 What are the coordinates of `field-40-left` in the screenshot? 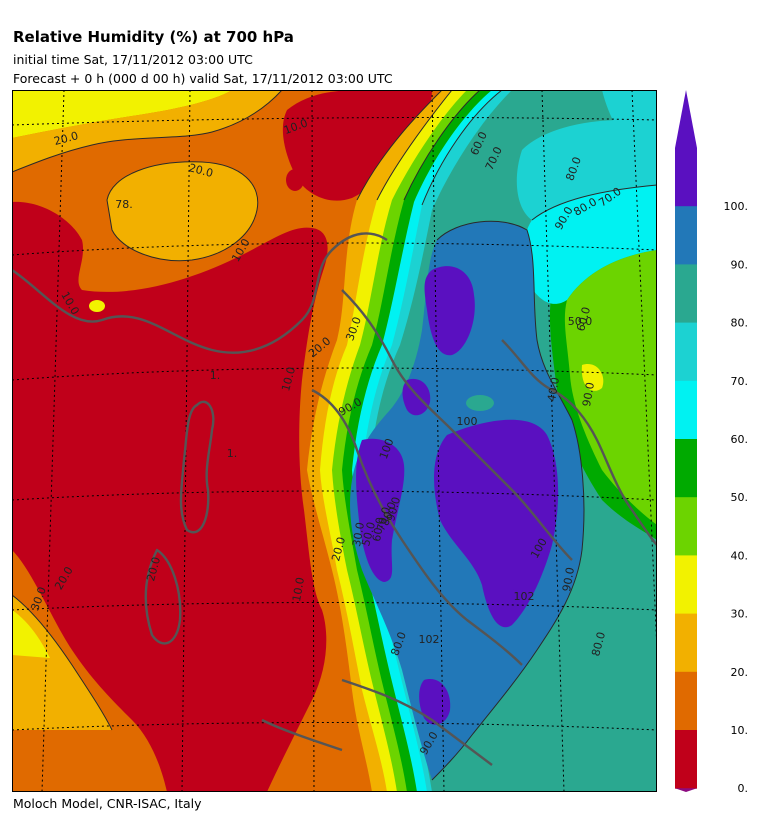 It's located at (31, 634).